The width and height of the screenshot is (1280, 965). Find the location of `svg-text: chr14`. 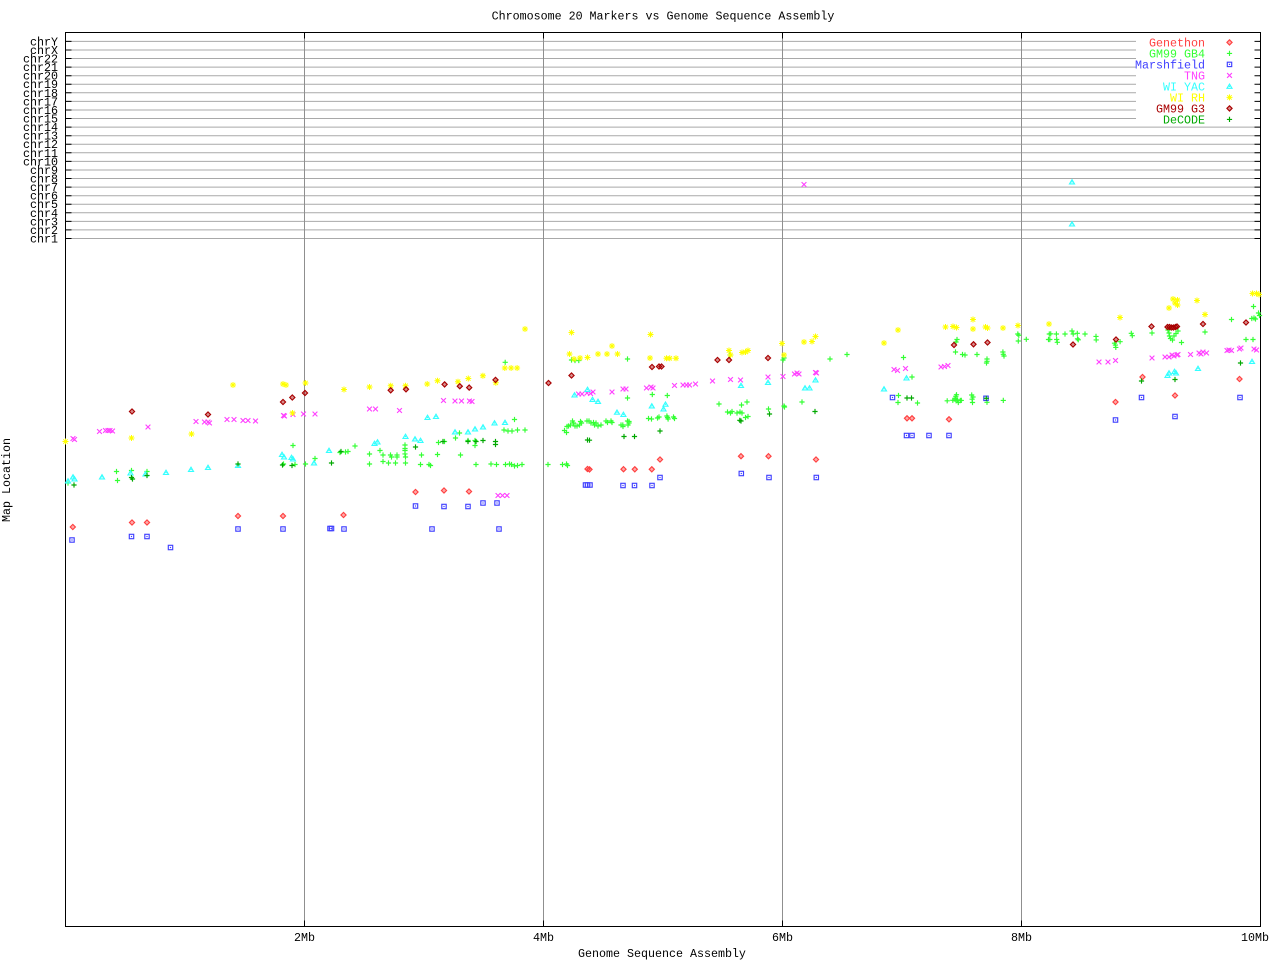

svg-text: chr14 is located at coordinates (40, 128).